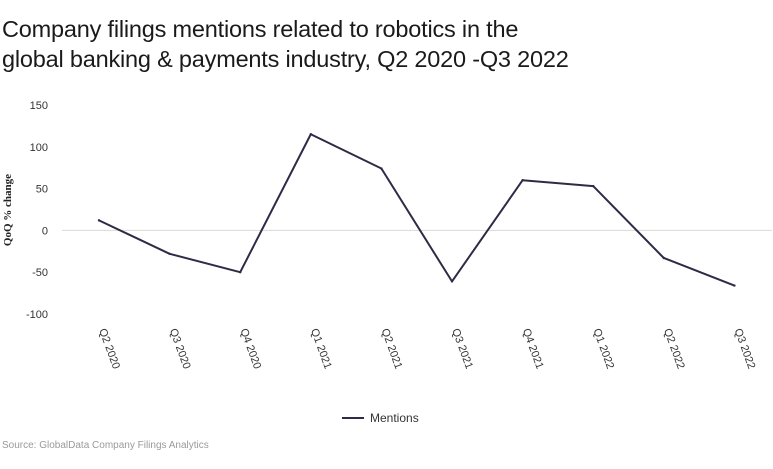 The width and height of the screenshot is (773, 469). What do you see at coordinates (8, 210) in the screenshot?
I see `y-axis-label: QoQ % change` at bounding box center [8, 210].